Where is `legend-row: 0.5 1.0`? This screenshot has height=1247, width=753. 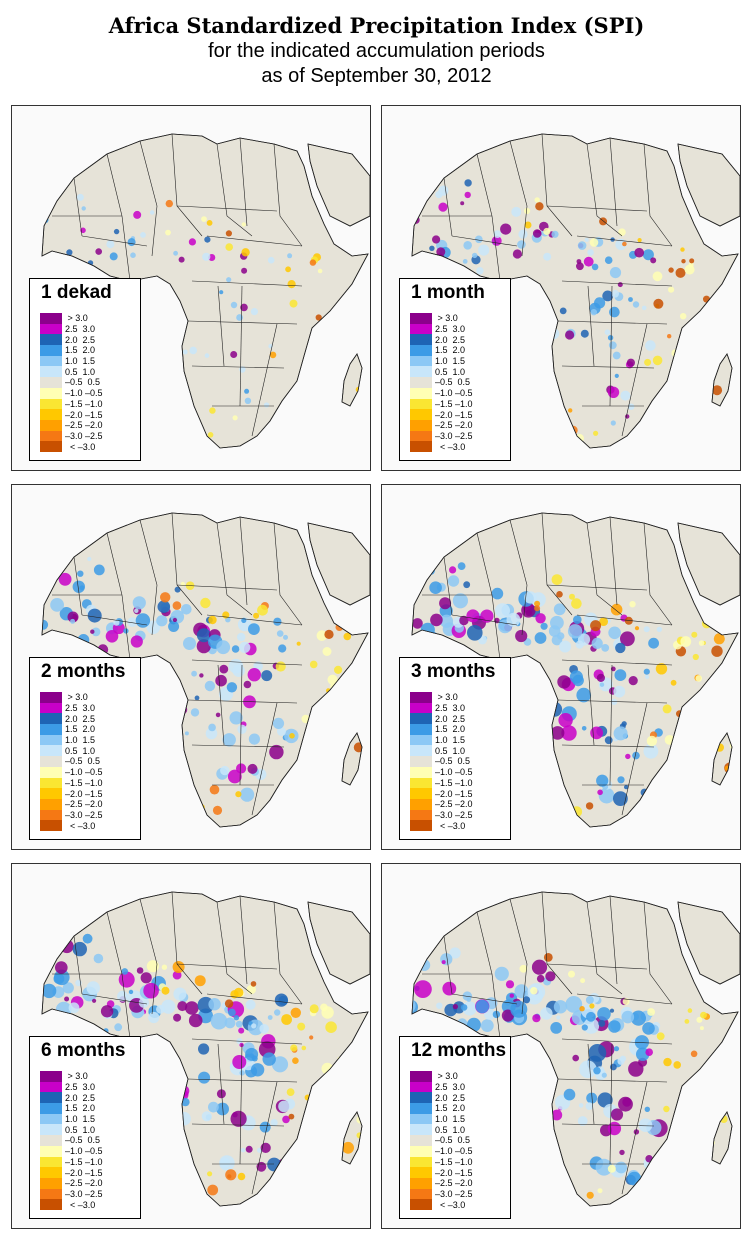
legend-row: 0.5 1.0 is located at coordinates (441, 372).